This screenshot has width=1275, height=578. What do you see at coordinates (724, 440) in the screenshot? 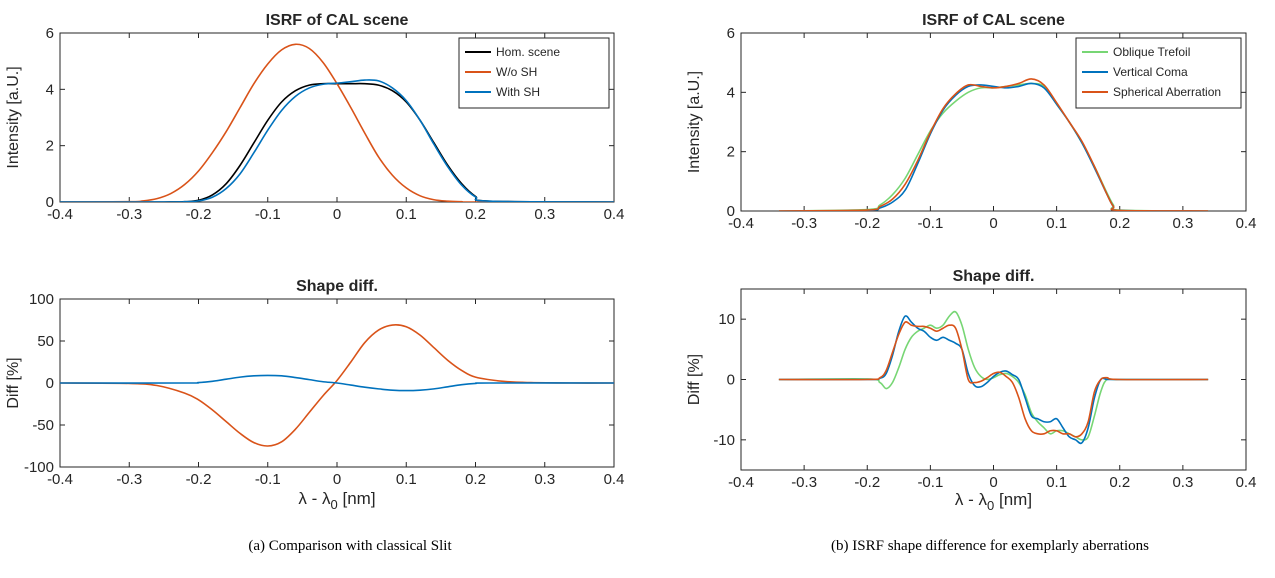
I see `y-tick-label: -10` at bounding box center [724, 440].